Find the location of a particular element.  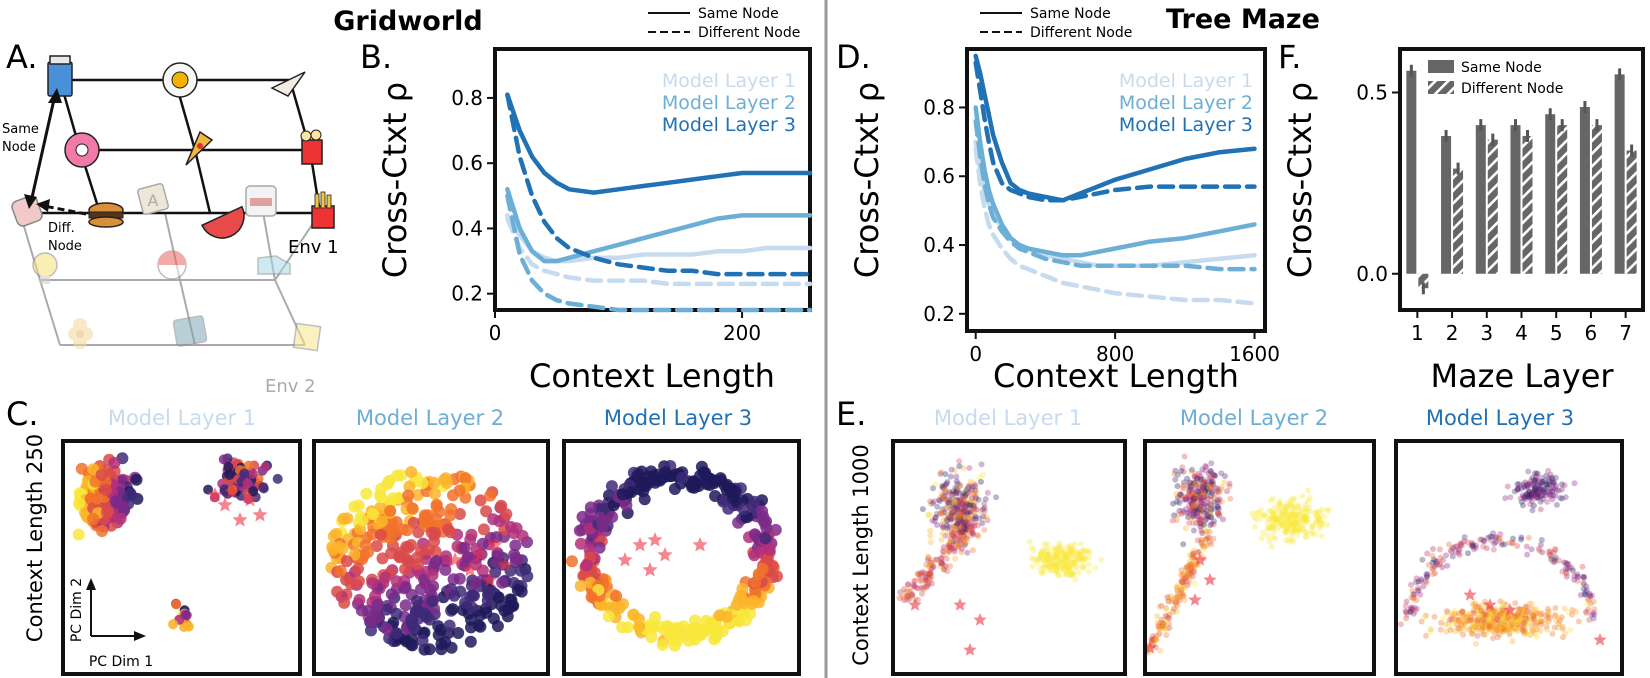

svg-text: A is located at coordinates (153, 200).